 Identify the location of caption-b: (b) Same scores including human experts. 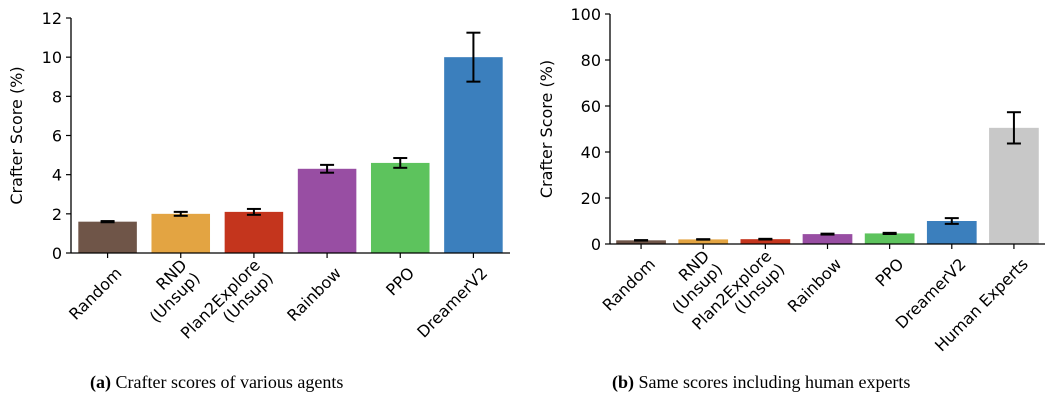
(761, 382).